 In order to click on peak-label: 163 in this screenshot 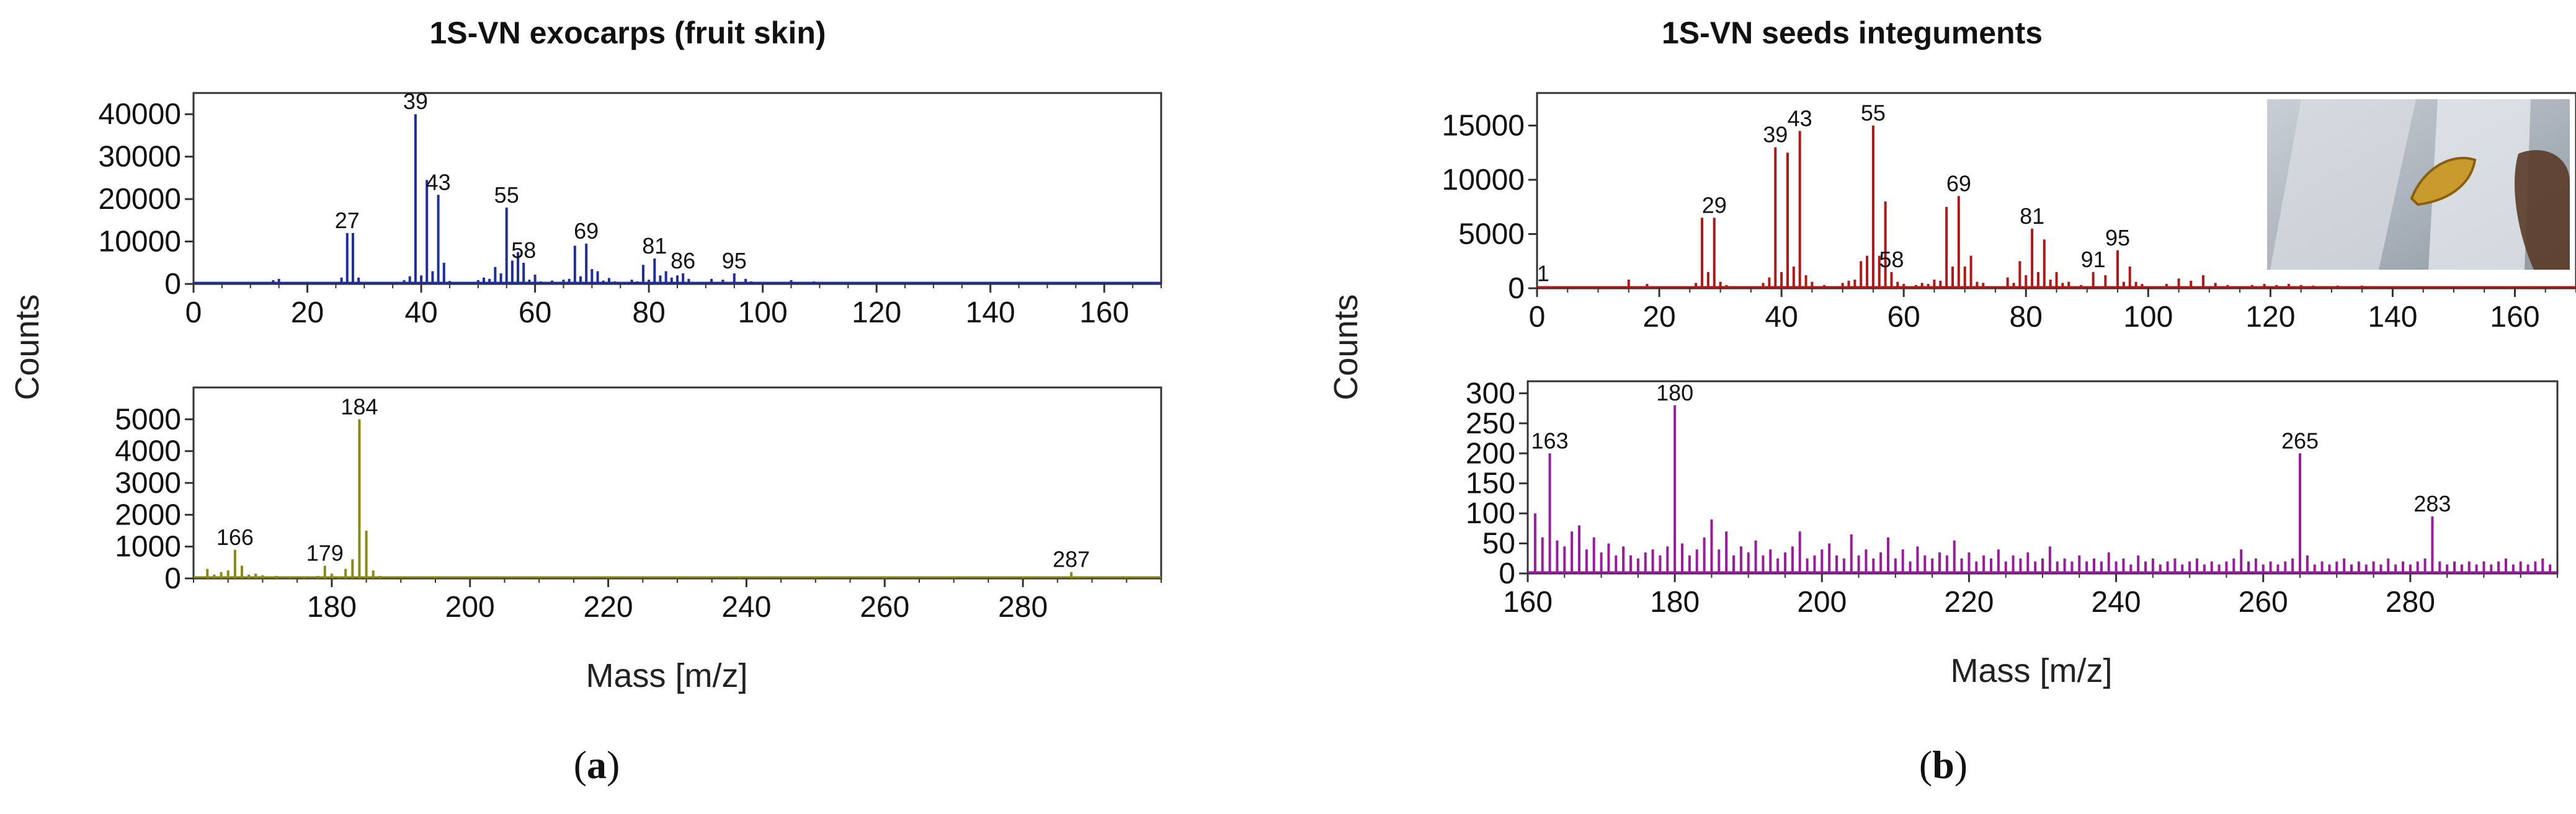, I will do `click(1550, 441)`.